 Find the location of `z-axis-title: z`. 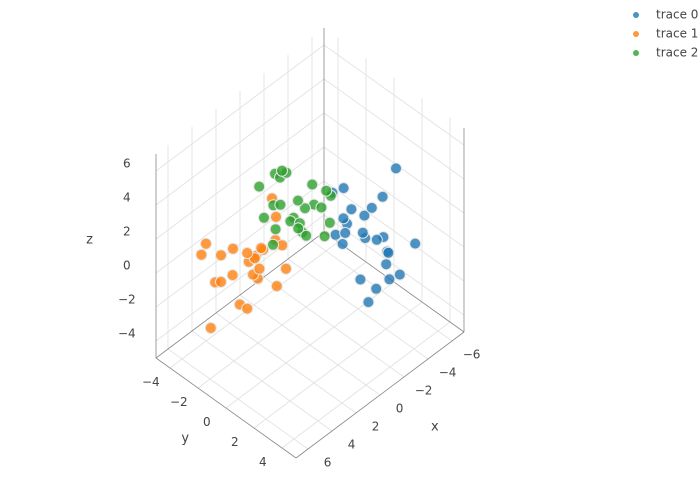

z-axis-title: z is located at coordinates (89, 240).